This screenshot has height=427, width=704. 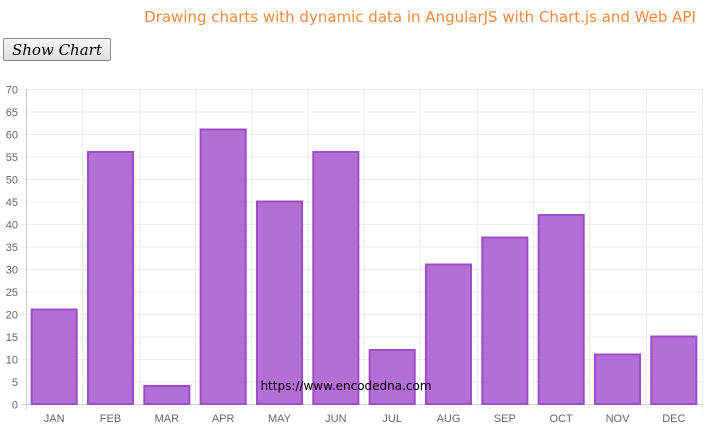 What do you see at coordinates (365, 419) in the screenshot?
I see `x-axis-ticks: JAN FEB MAR APR MAY JUN JUL AUG SEP OCT NOV DEC` at bounding box center [365, 419].